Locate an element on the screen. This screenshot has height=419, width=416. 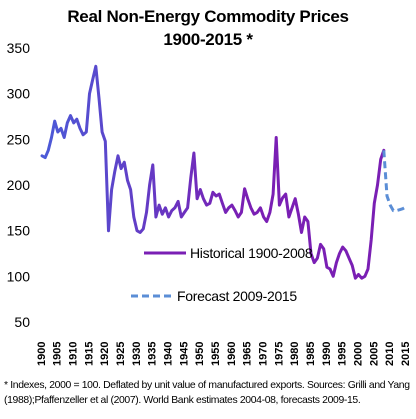
x-tick-label: 1950 is located at coordinates (200, 354).